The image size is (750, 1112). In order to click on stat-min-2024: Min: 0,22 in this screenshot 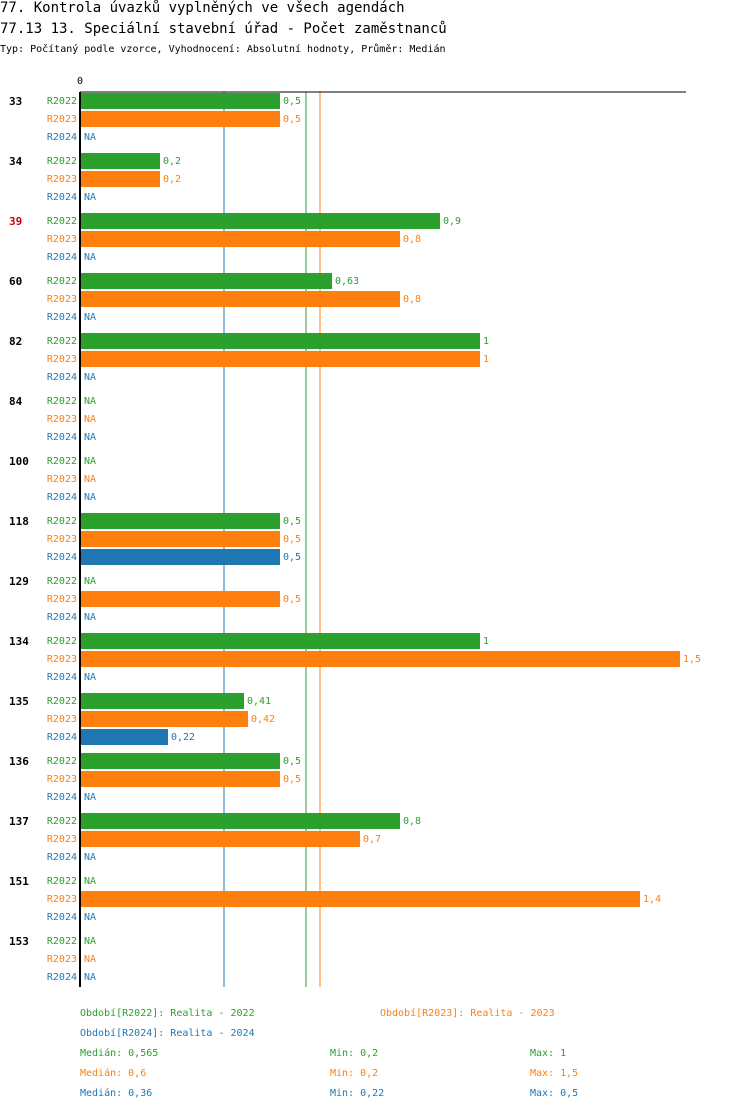, I will do `click(357, 1093)`.